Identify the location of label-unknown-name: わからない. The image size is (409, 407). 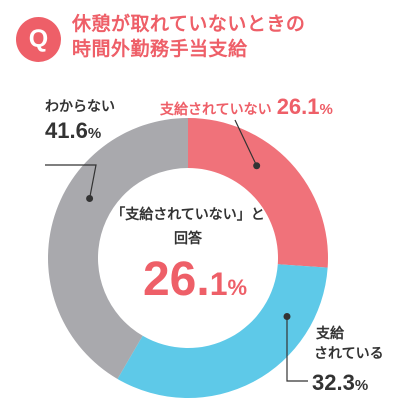
(80, 107).